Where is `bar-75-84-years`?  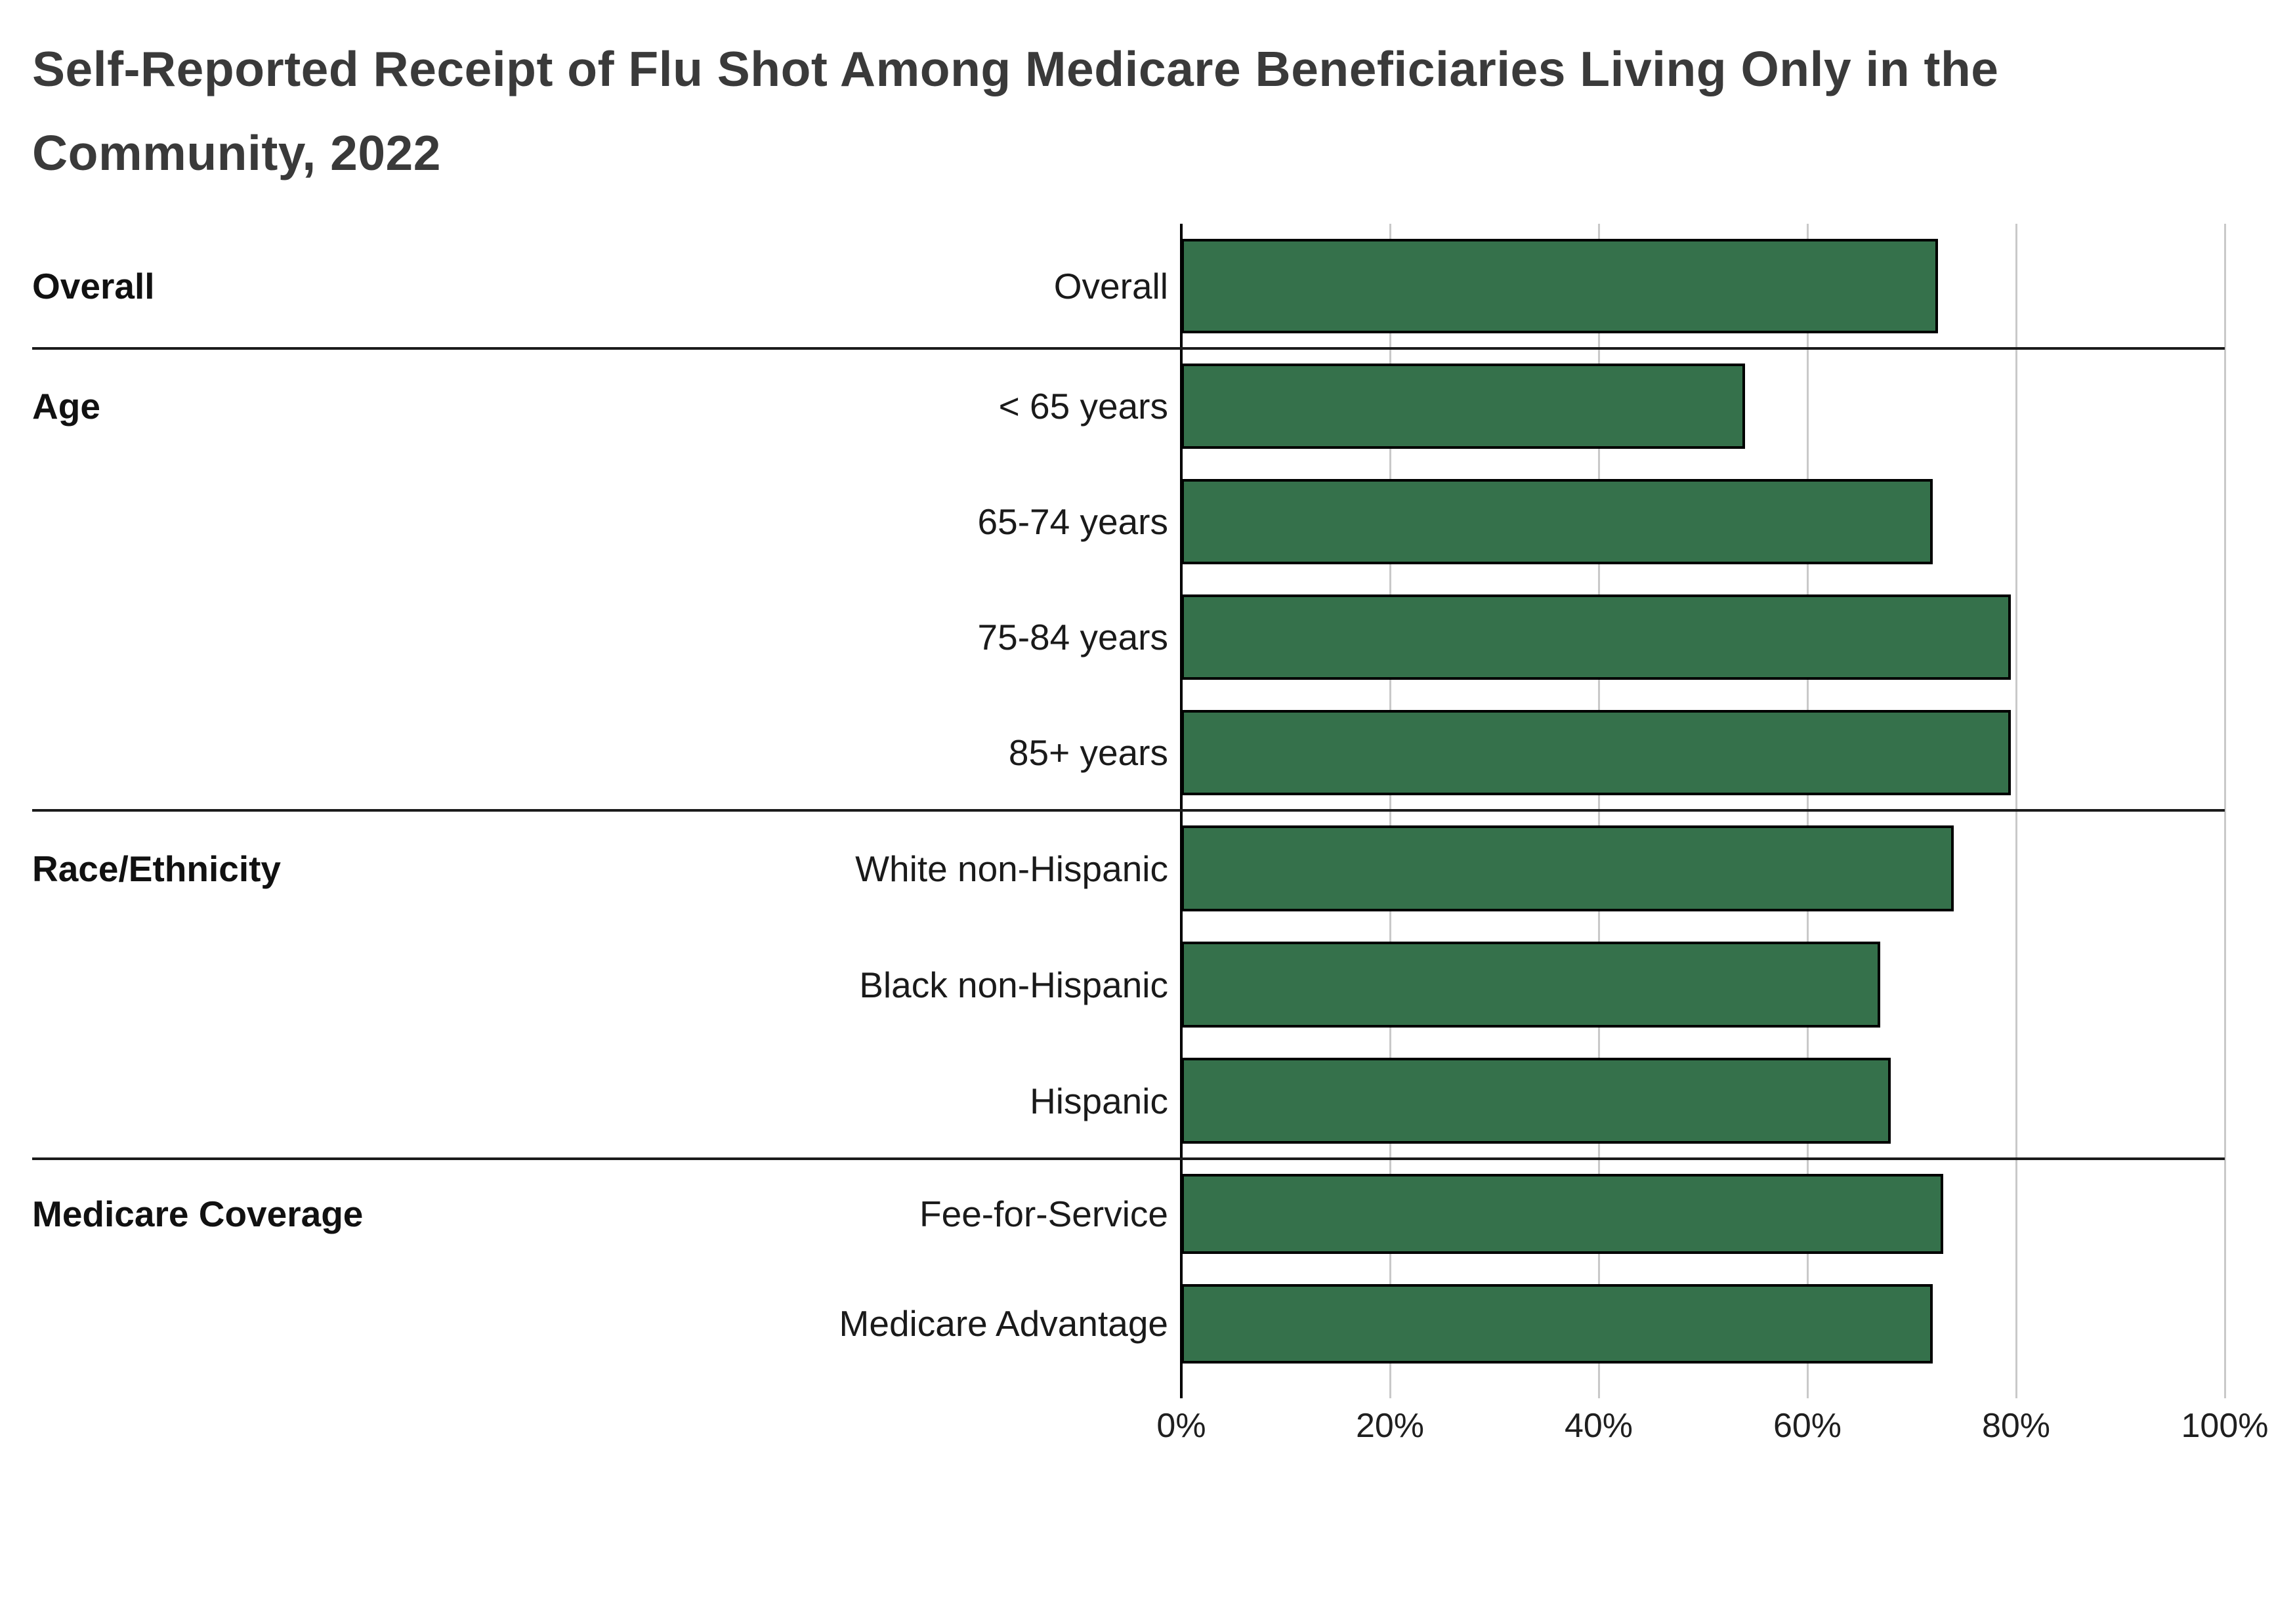
bar-75-84-years is located at coordinates (1596, 637).